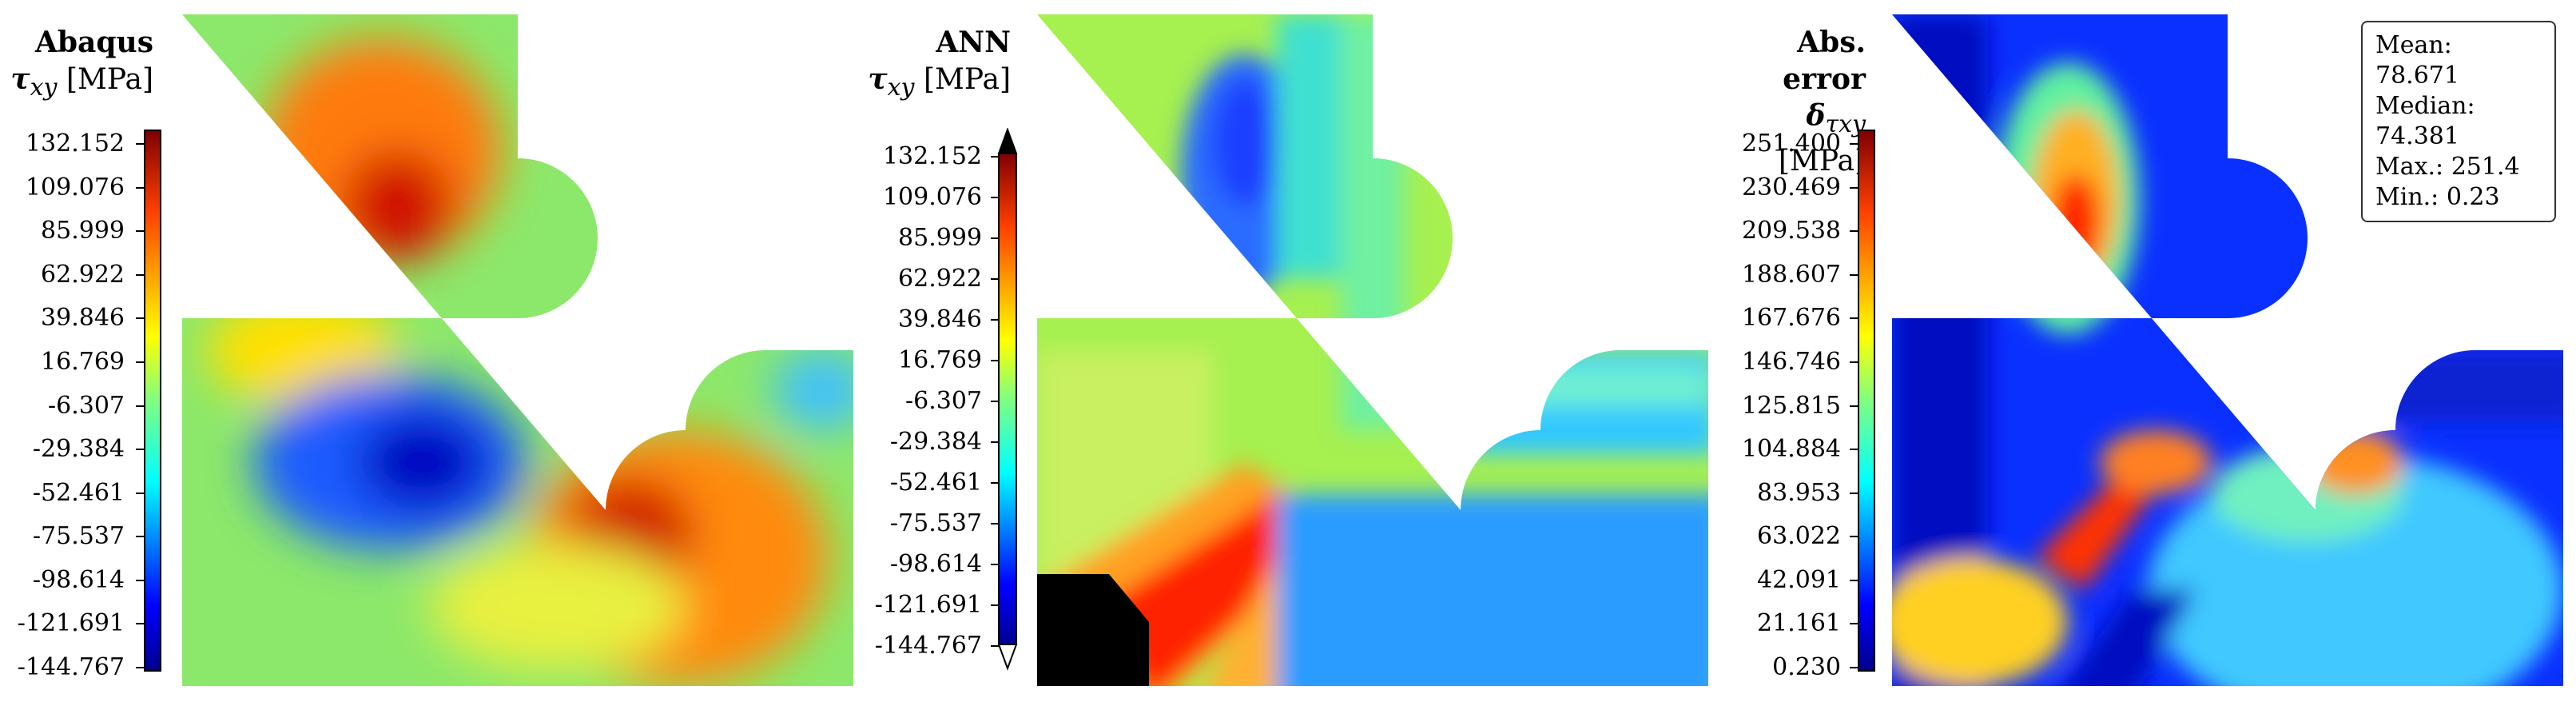 The width and height of the screenshot is (2576, 702). Describe the element at coordinates (1806, 667) in the screenshot. I see `colorbar-tick-label: 0.230` at that location.